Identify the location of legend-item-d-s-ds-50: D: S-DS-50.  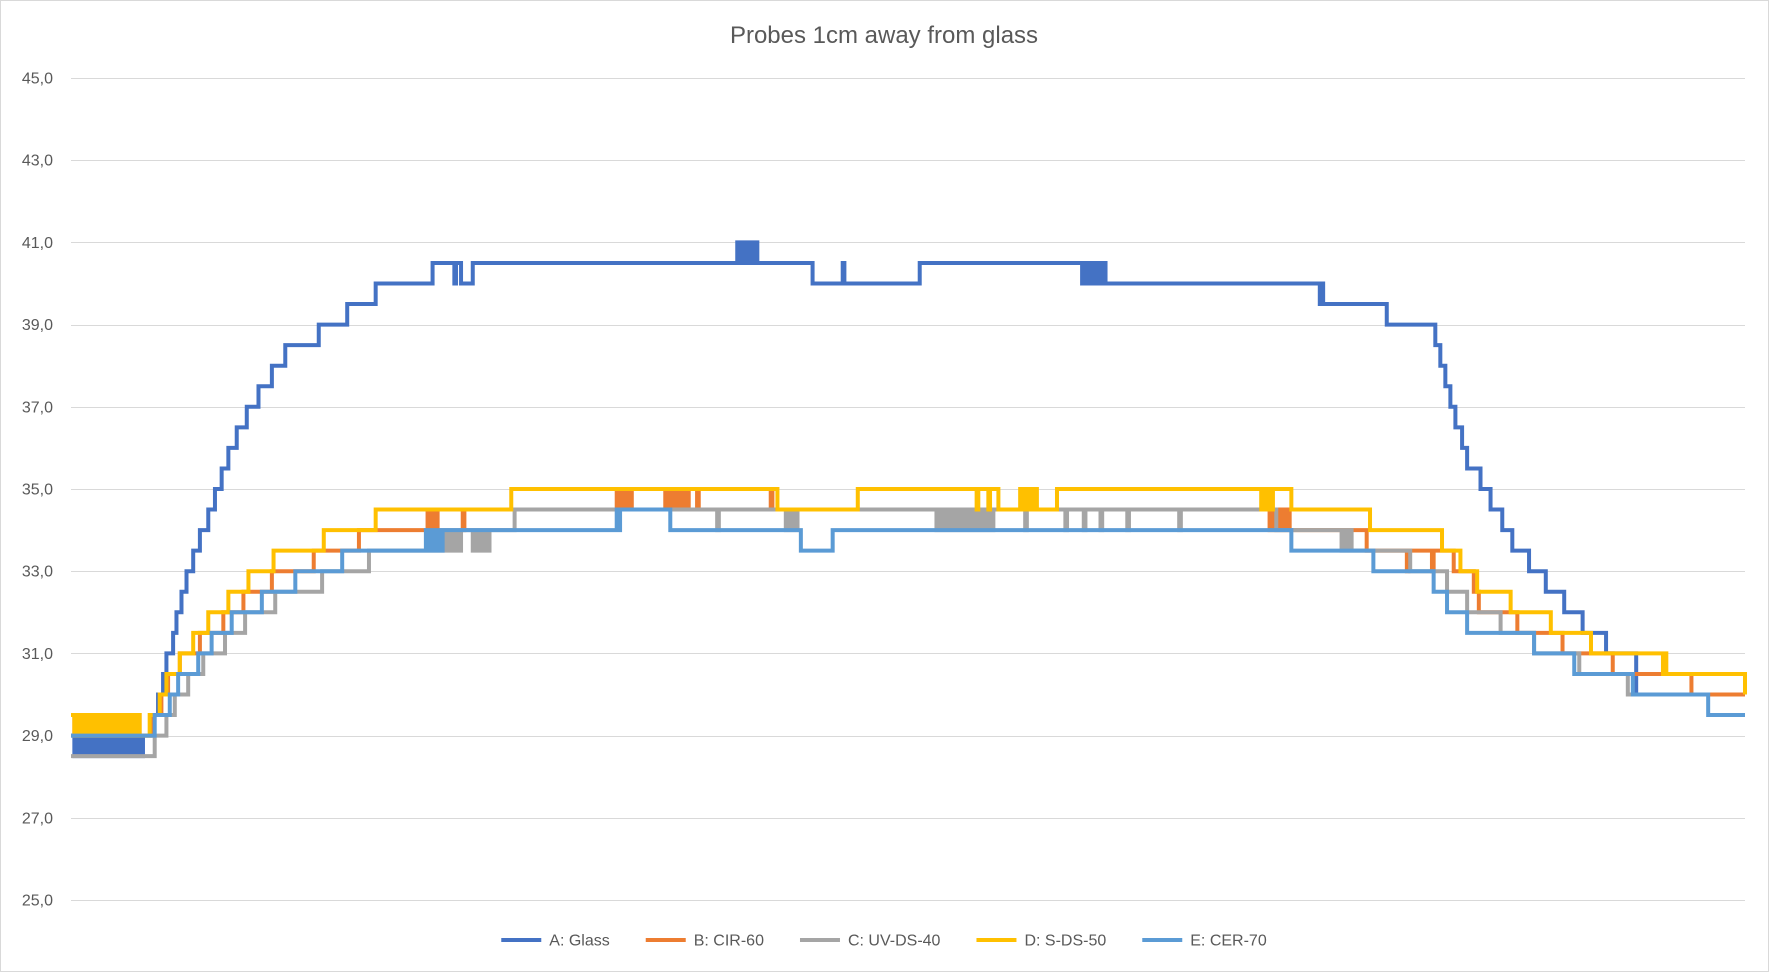
(1041, 941).